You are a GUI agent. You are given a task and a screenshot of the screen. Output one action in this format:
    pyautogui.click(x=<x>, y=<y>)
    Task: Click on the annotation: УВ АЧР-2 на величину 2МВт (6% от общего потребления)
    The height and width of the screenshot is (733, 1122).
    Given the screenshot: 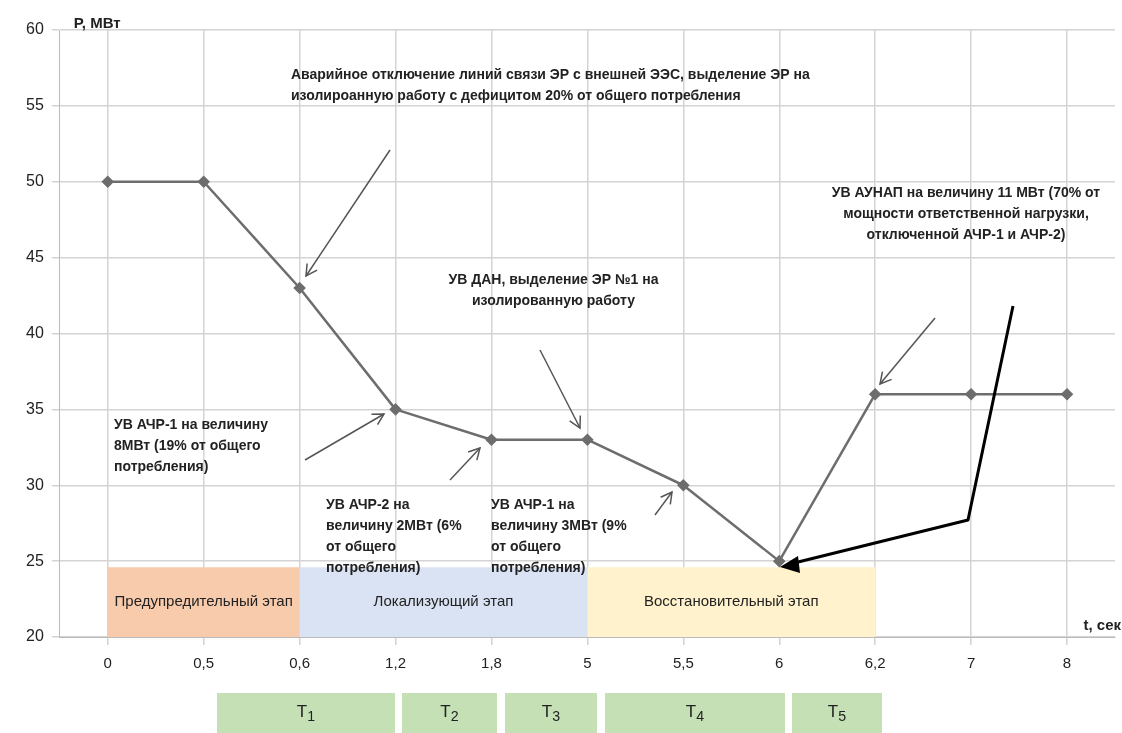 What is the action you would take?
    pyautogui.click(x=394, y=536)
    